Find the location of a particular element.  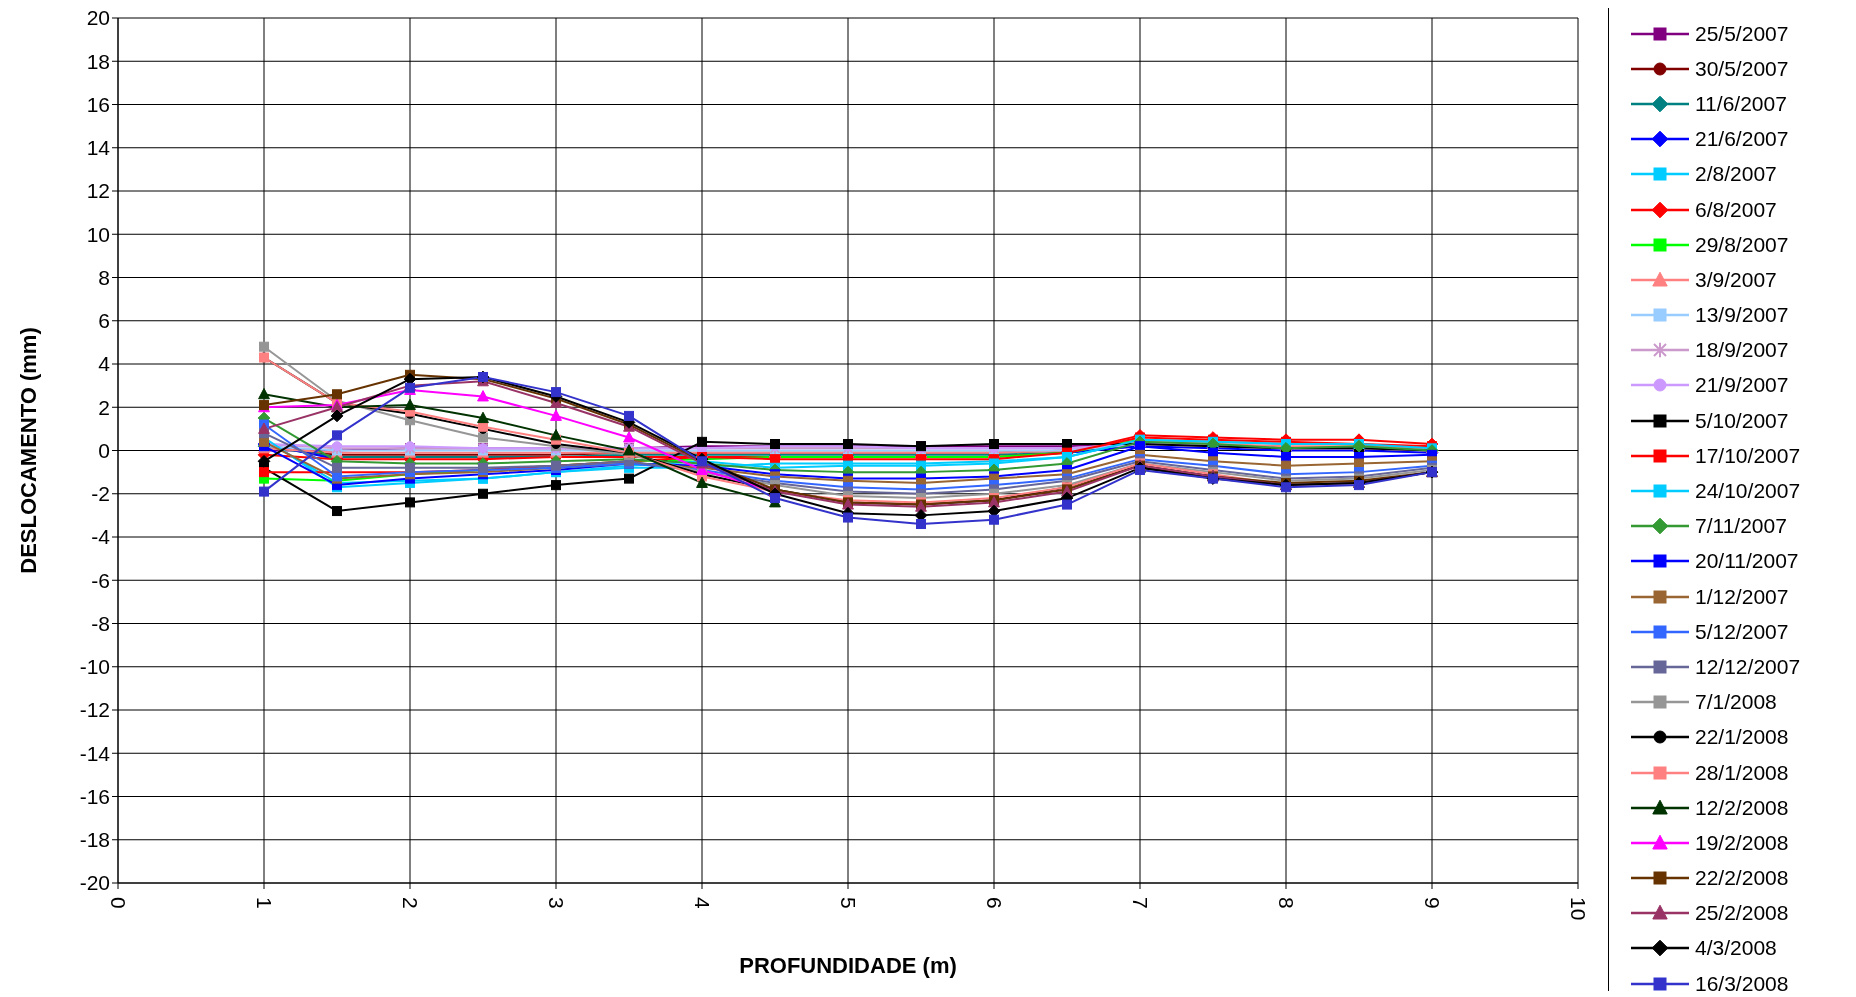

legend-label: 18/9/2007 is located at coordinates (1742, 350).